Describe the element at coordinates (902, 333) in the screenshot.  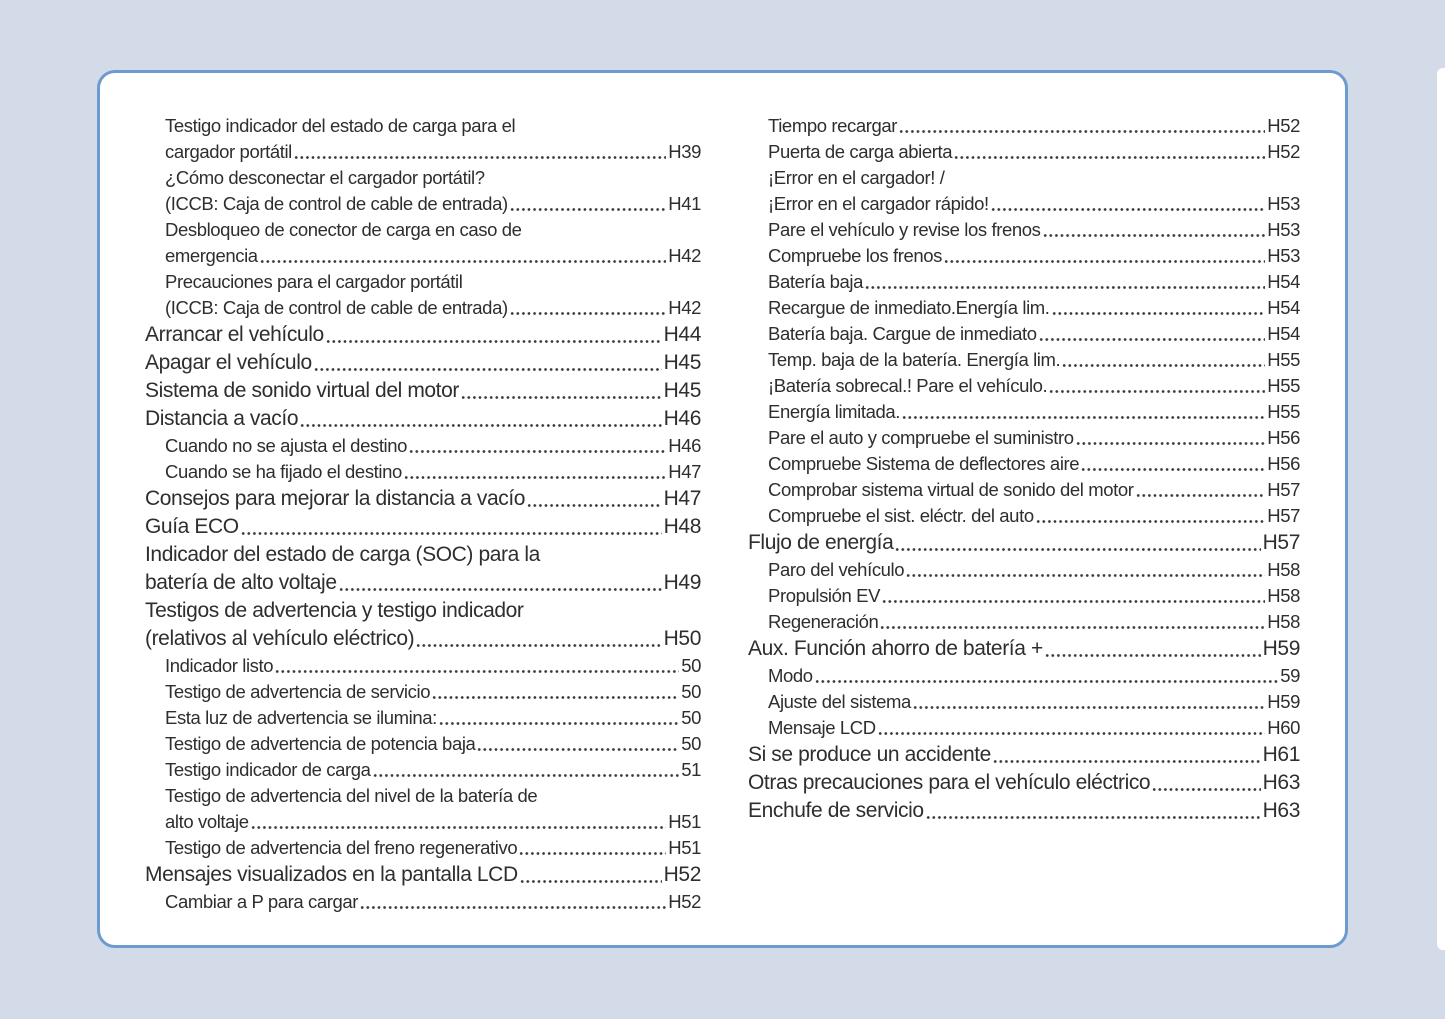
I see `toc-entry-title: Batería baja. Cargue de inmediato` at that location.